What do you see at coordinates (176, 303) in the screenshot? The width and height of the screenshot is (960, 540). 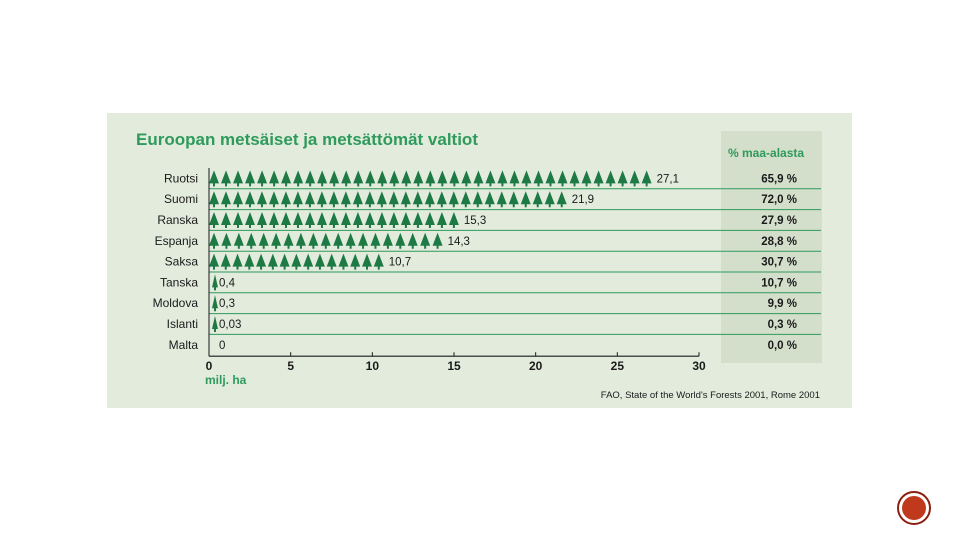 I see `category-label-moldova: Moldova` at bounding box center [176, 303].